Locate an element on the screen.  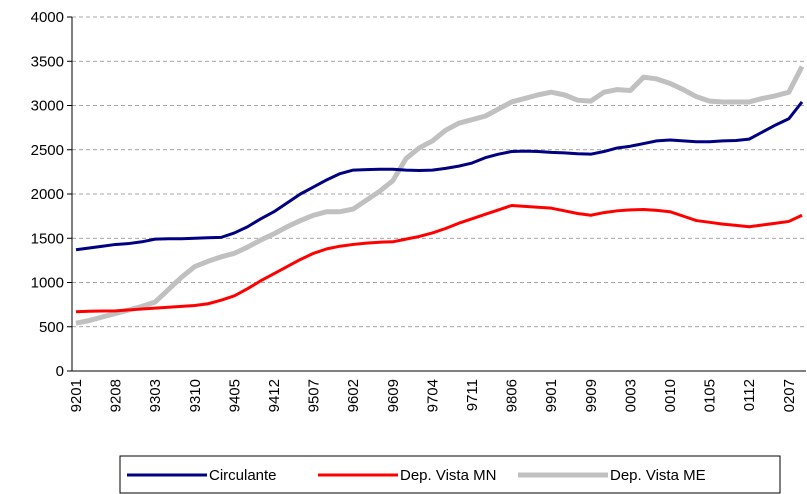
y-tick-label: 3000 is located at coordinates (47, 106).